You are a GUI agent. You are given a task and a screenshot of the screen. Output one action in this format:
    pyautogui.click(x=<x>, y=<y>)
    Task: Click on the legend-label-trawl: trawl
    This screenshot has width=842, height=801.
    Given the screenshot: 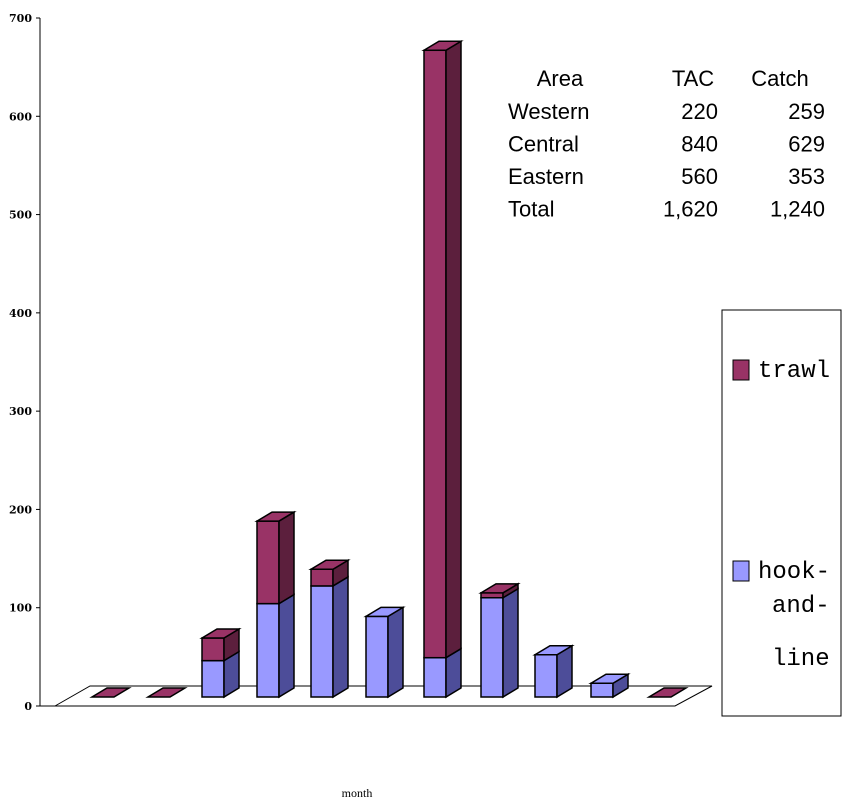 What is the action you would take?
    pyautogui.click(x=794, y=371)
    